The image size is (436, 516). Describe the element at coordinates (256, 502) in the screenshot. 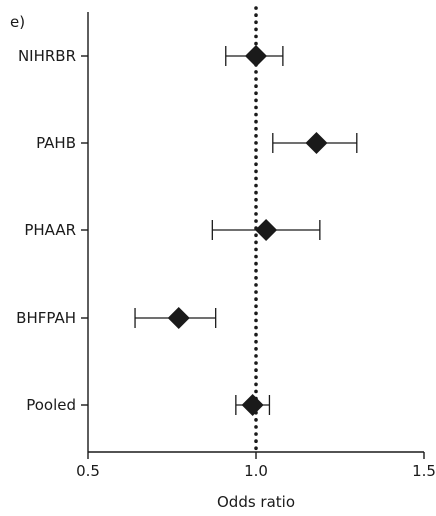

I see `x-axis-label: Odds ratio` at that location.